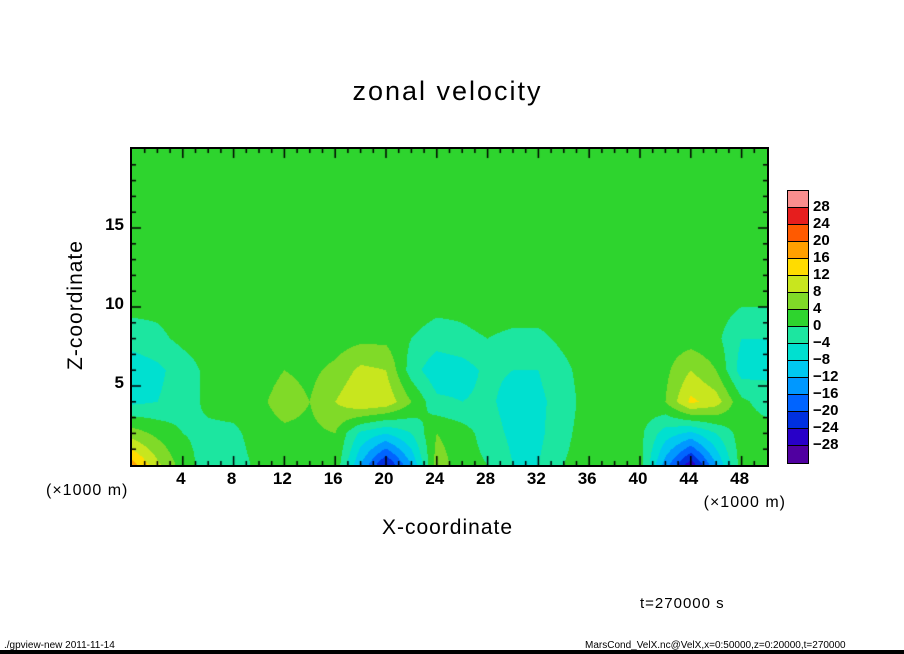  Describe the element at coordinates (119, 382) in the screenshot. I see `y-tick-label: 5` at that location.